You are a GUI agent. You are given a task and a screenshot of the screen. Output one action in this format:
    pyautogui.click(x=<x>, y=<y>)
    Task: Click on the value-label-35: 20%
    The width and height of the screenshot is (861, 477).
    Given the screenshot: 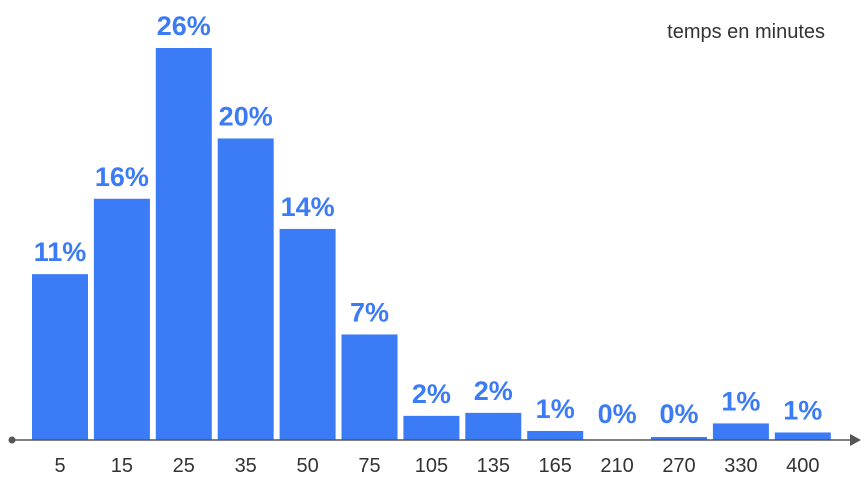 What is the action you would take?
    pyautogui.click(x=246, y=116)
    